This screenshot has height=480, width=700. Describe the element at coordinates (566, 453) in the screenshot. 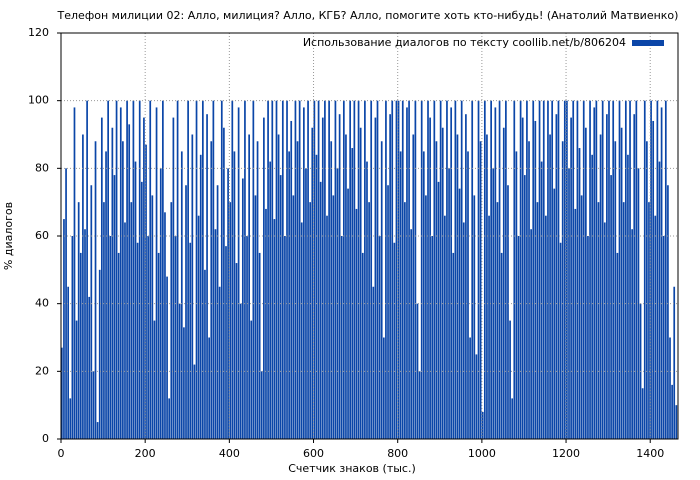

I see `x-tick-label: 1200` at that location.